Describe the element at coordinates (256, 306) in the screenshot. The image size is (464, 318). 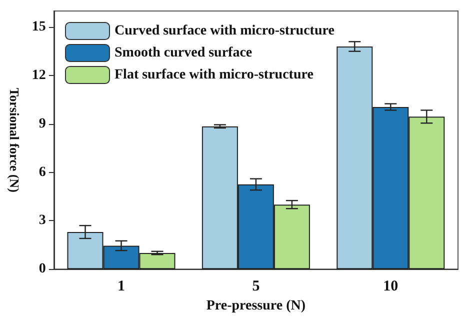
I see `x-axis-title: Pre-pressure (N)` at that location.